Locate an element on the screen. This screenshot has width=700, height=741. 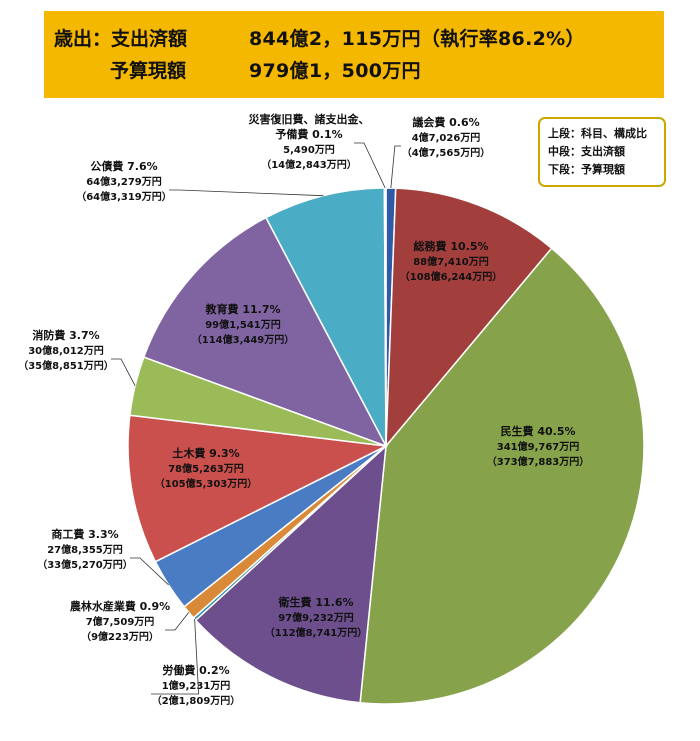
label-slice-8-name: 土木費 9.3% is located at coordinates (205, 453).